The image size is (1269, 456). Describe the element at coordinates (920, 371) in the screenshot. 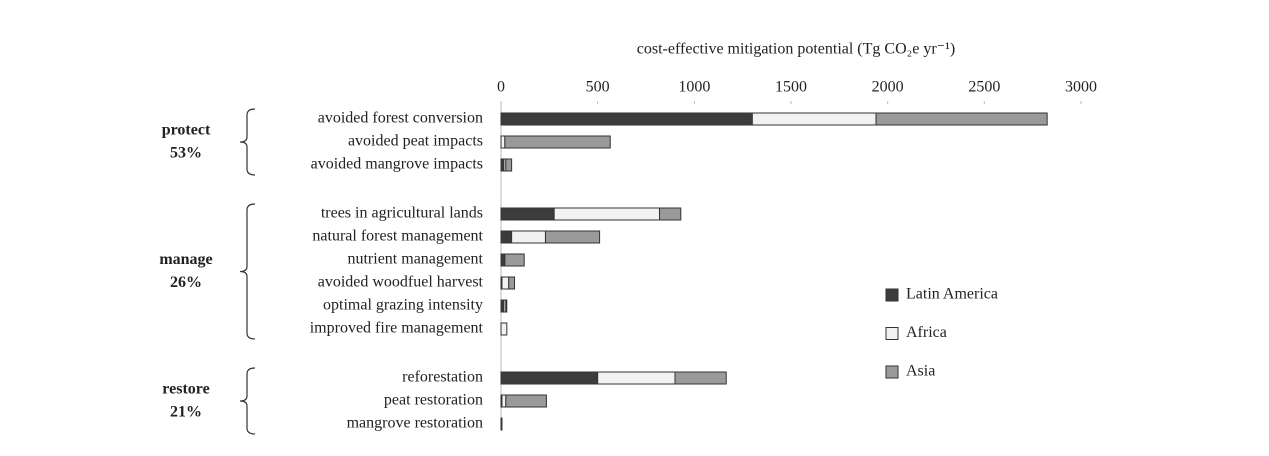

I see `legend-label: Asia` at that location.